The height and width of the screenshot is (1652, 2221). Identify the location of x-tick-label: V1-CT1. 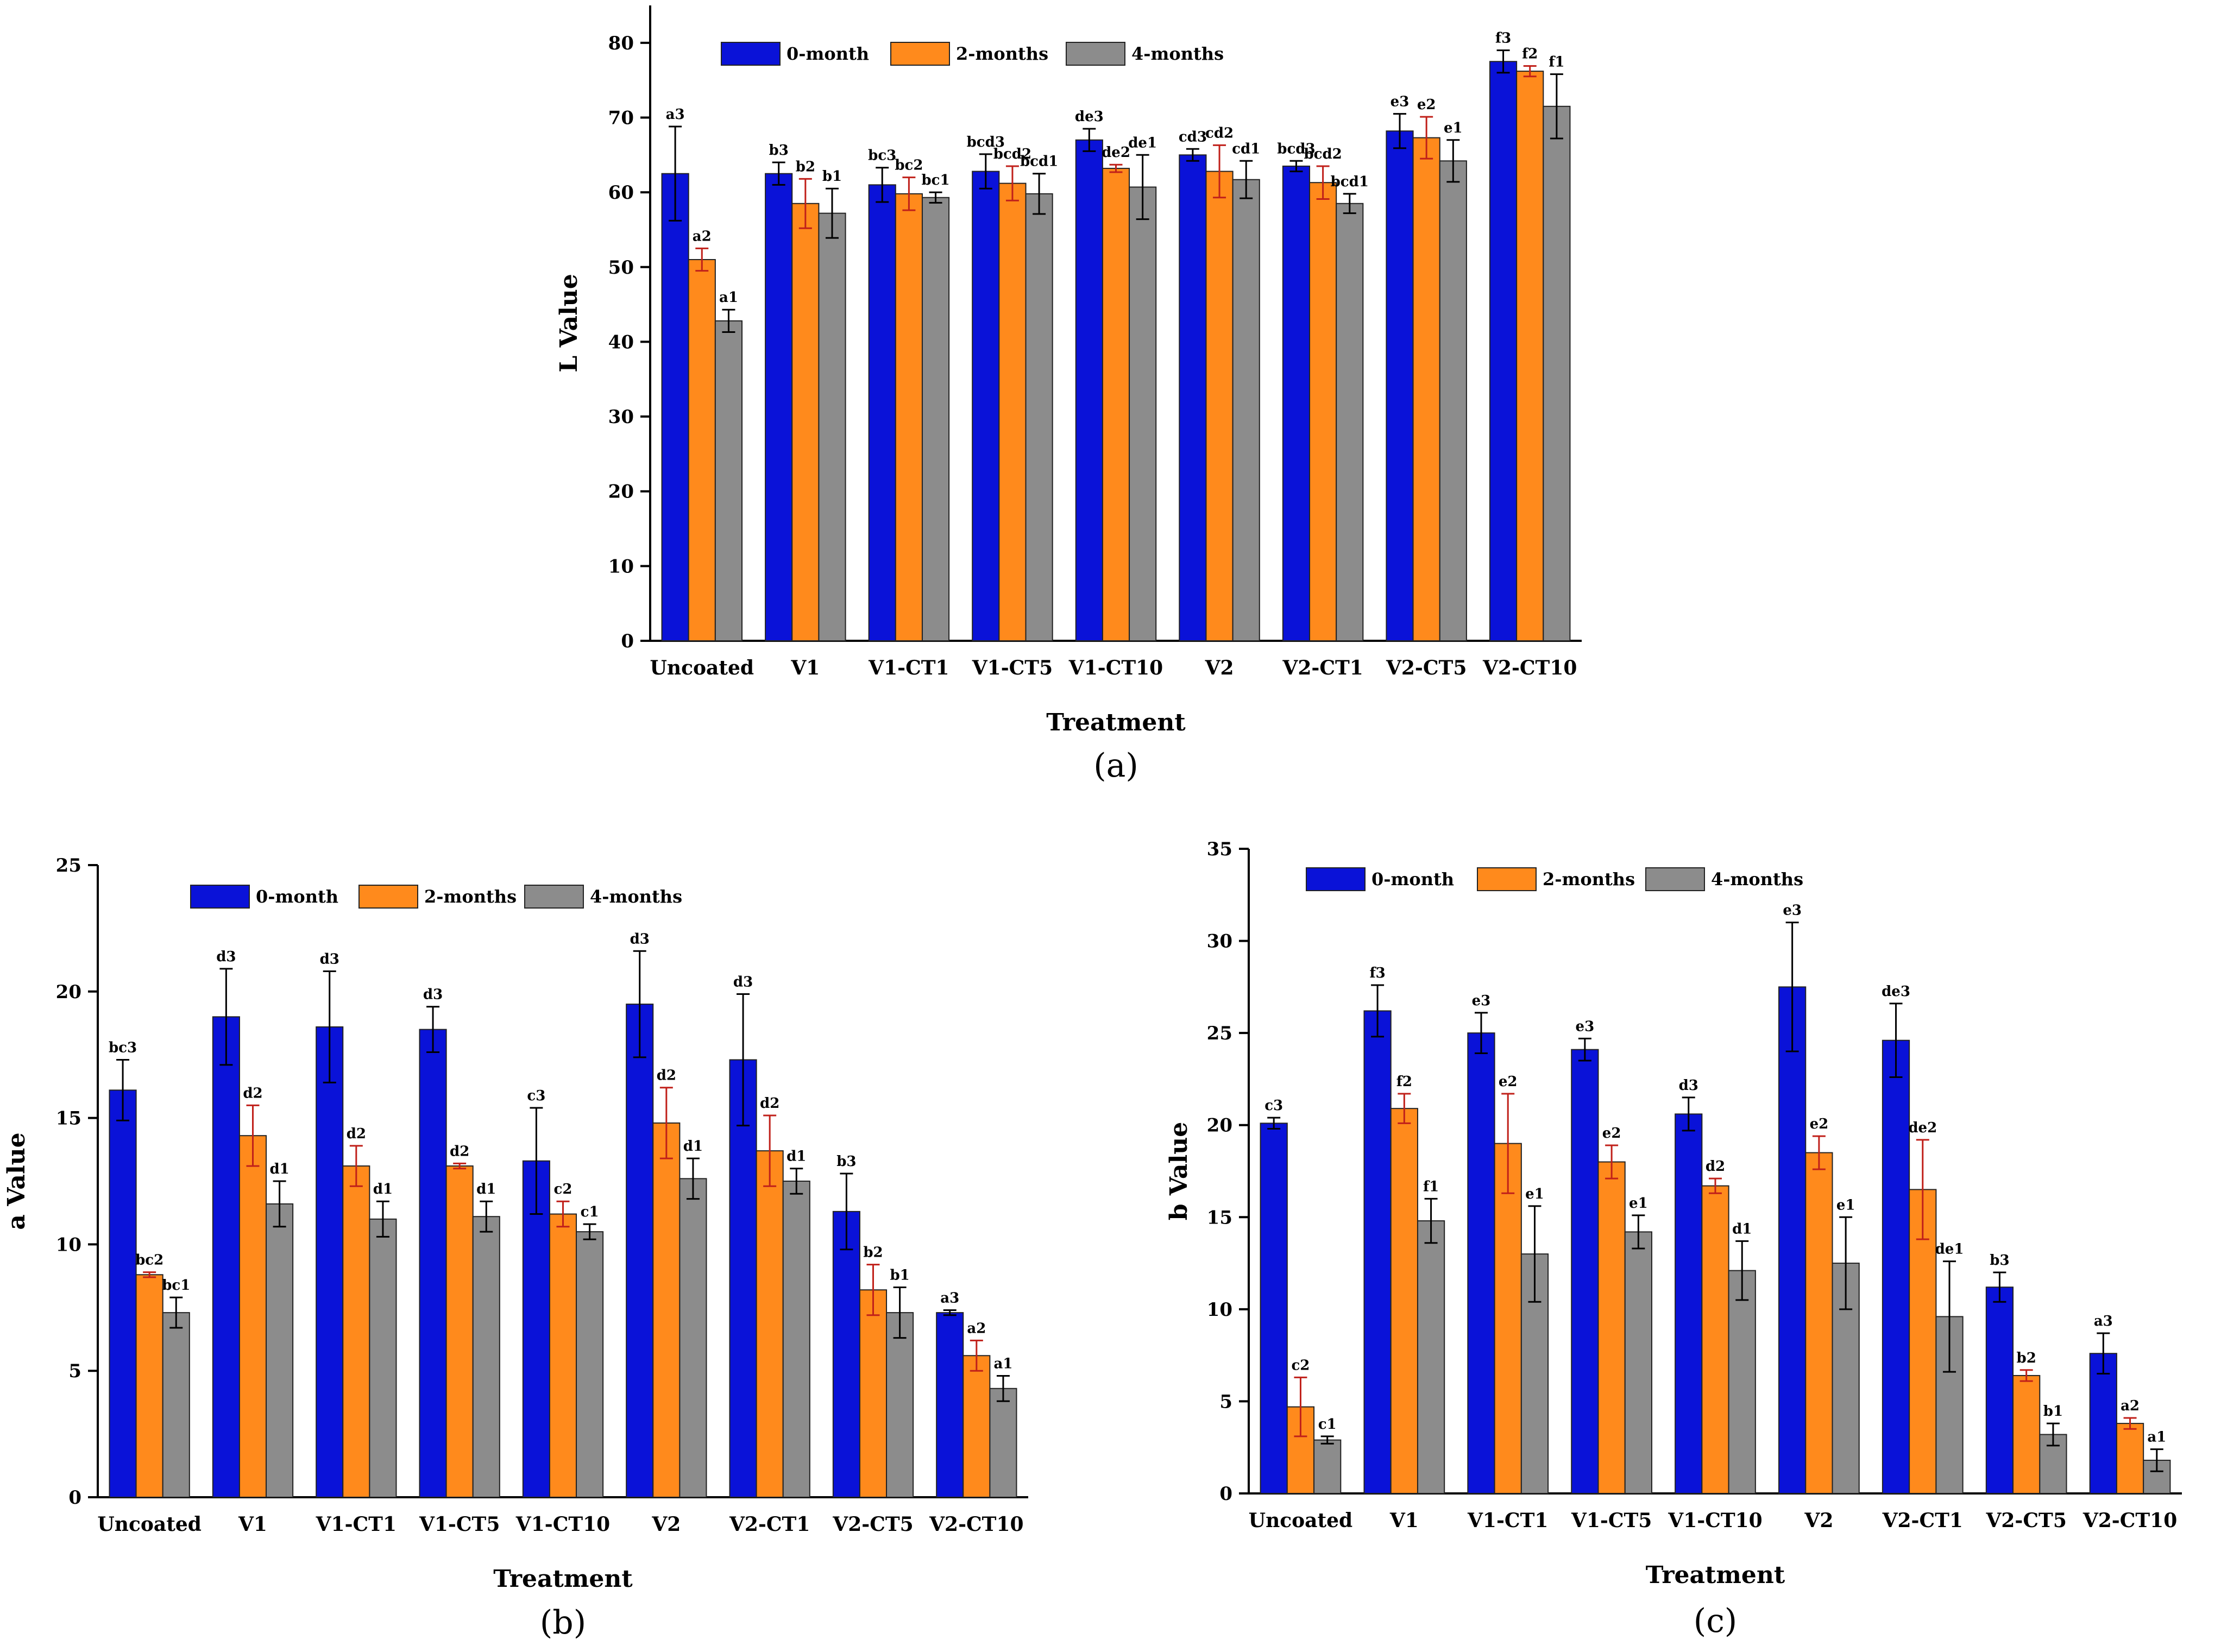
(908, 668).